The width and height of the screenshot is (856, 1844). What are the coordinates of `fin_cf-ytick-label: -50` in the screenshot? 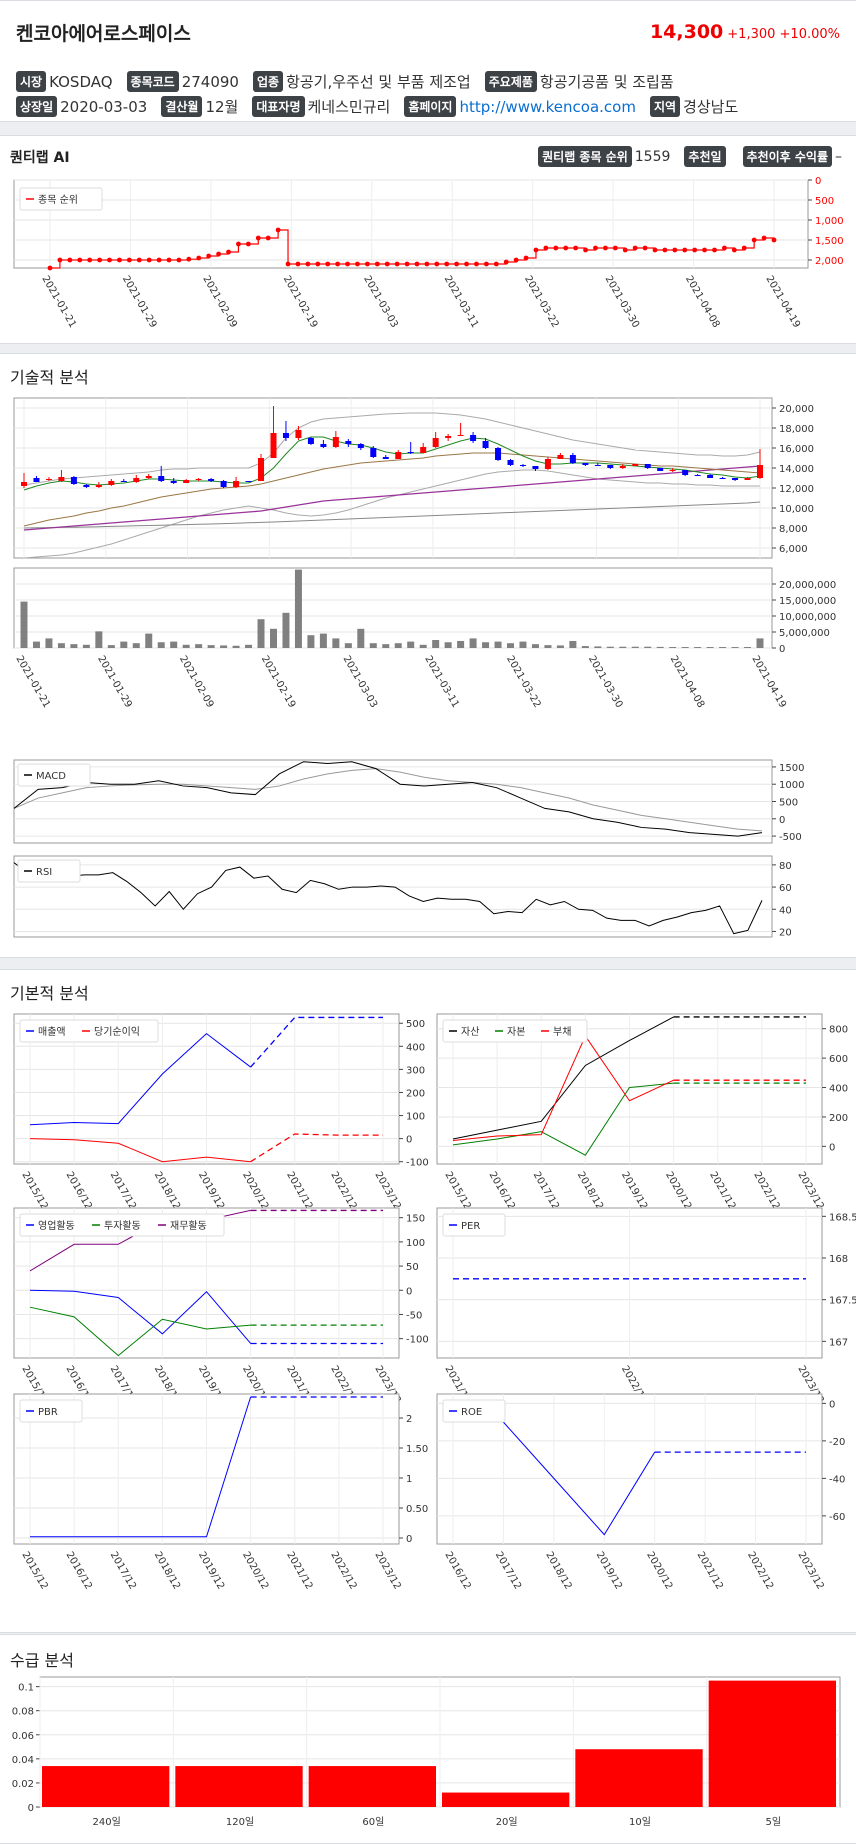 It's located at (414, 1315).